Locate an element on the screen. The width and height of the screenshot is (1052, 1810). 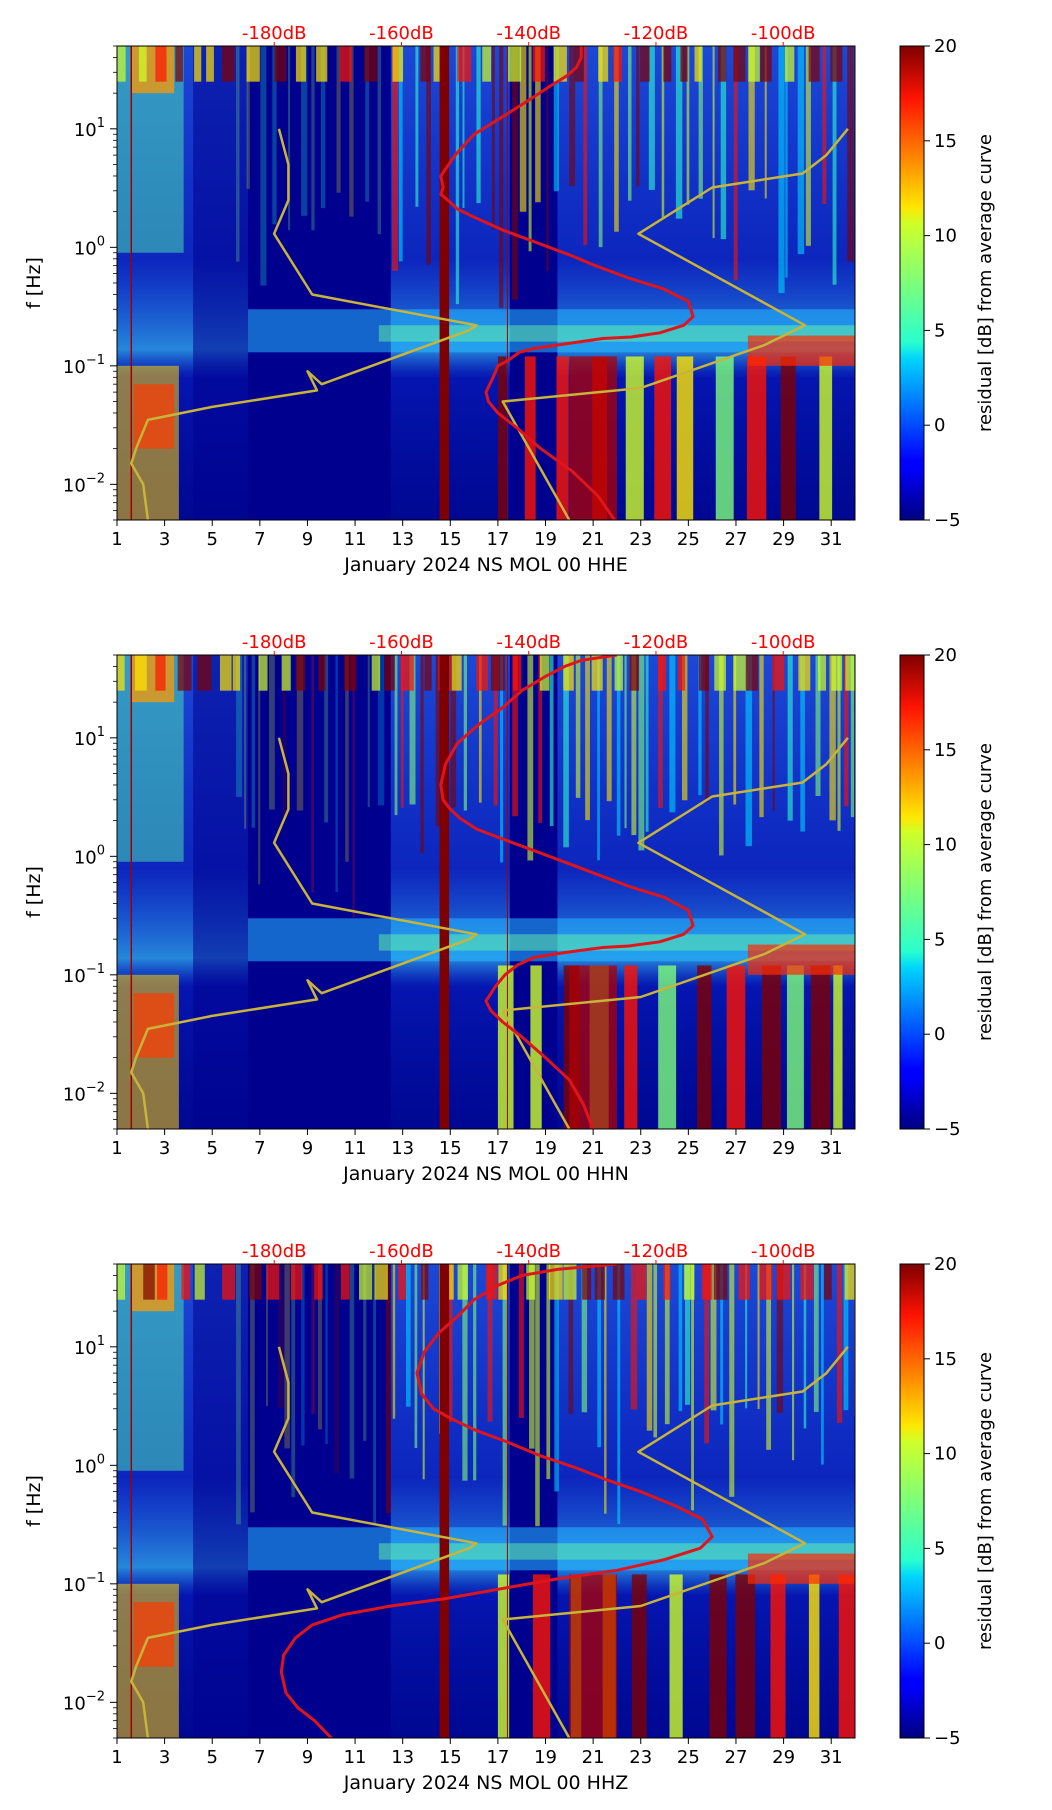
microseism-core is located at coordinates (616, 1551).